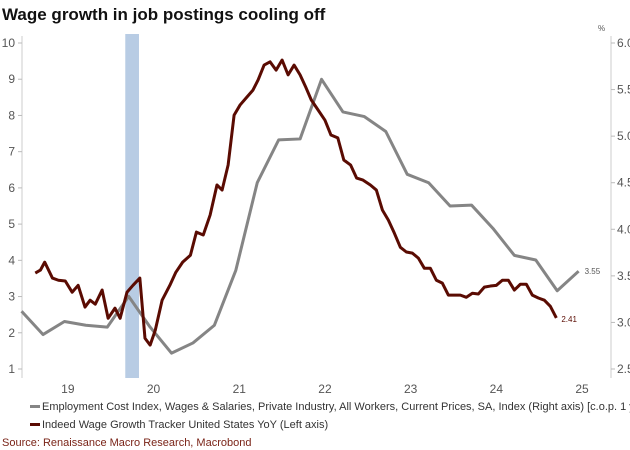  Describe the element at coordinates (164, 14) in the screenshot. I see `chart-title: Wage growth in job postings cooling off` at that location.